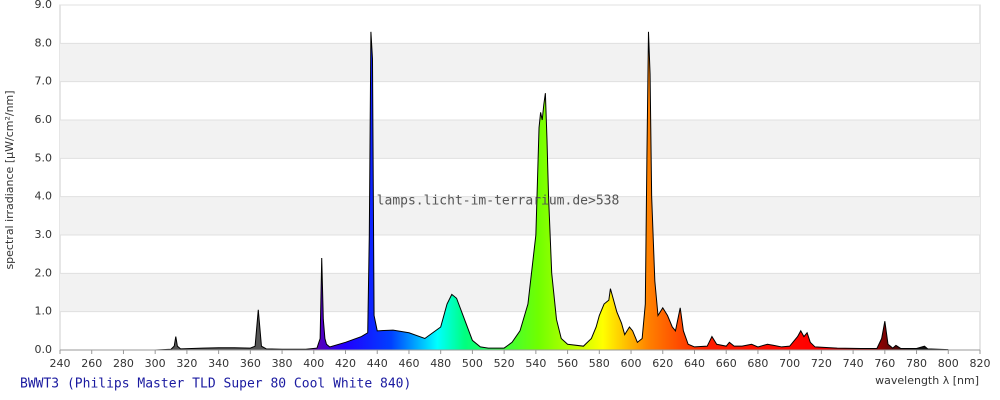 This screenshot has height=400, width=1000. What do you see at coordinates (821, 363) in the screenshot?
I see `x-tick-label: 720` at bounding box center [821, 363].